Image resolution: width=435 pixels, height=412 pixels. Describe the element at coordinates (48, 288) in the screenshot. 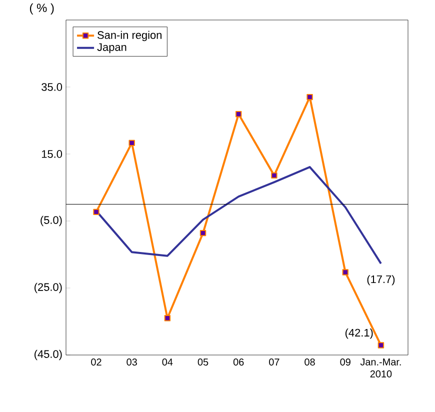

I see `y-tick-label: (25.0)` at that location.